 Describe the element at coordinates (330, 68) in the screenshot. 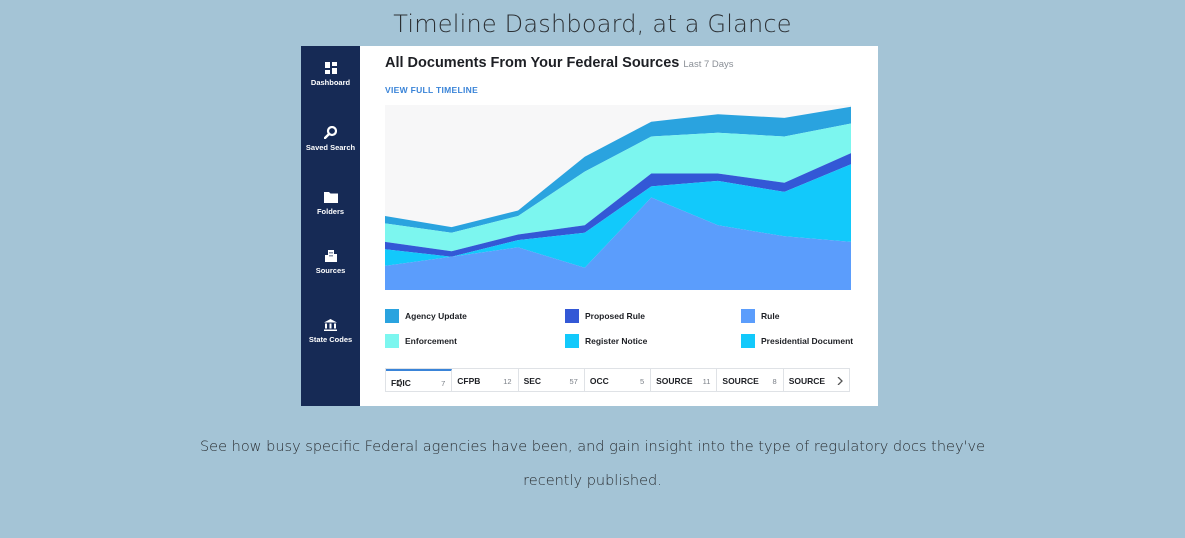

I see `dashboard-icon` at that location.